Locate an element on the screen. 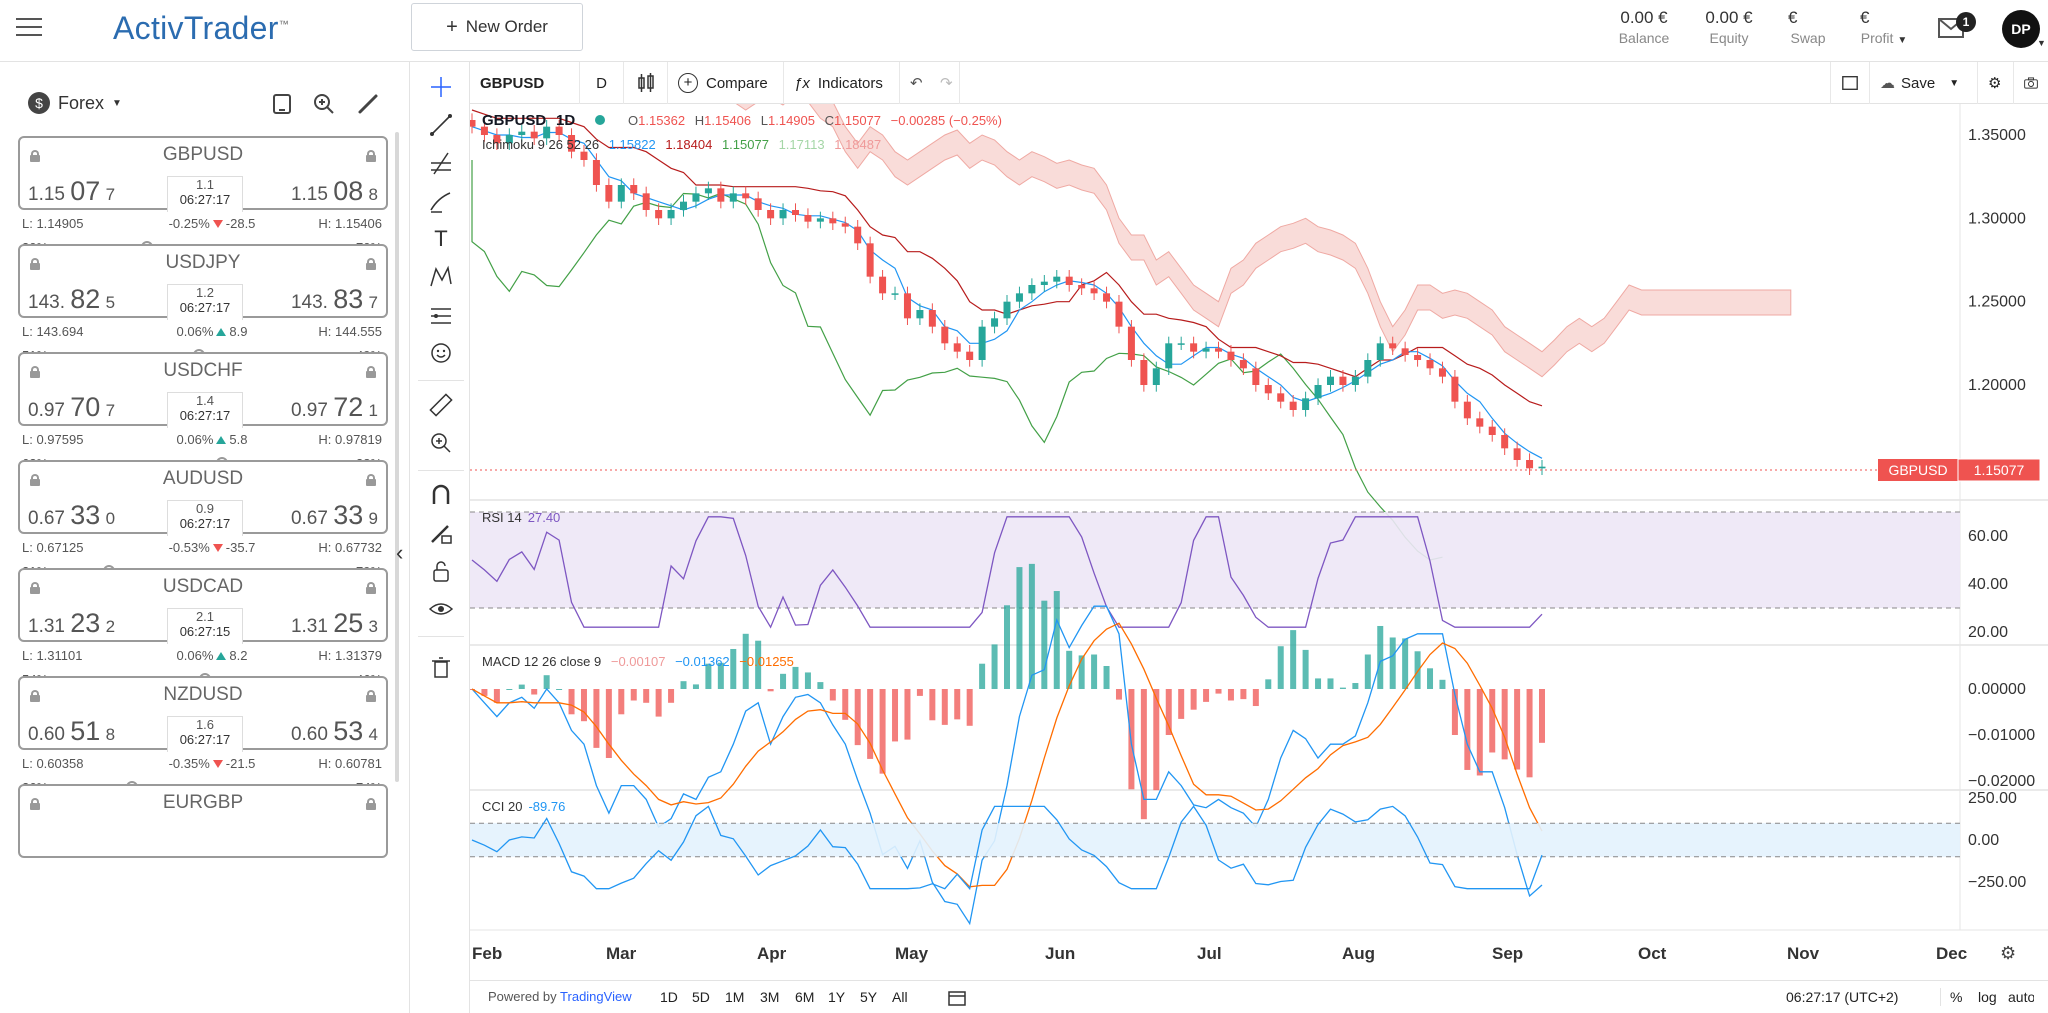  camera-icon is located at coordinates (2031, 83).